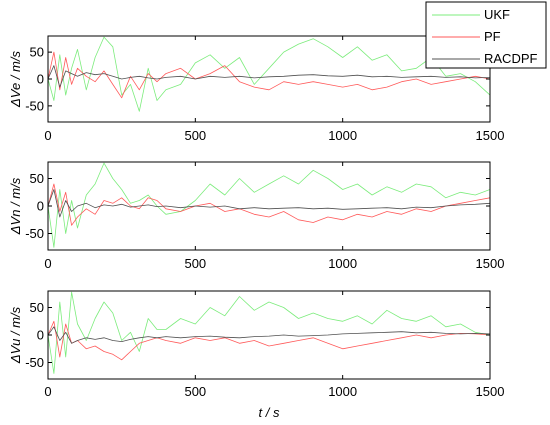  What do you see at coordinates (511, 58) in the screenshot?
I see `legend-label-racdpf: RACDPF` at bounding box center [511, 58].